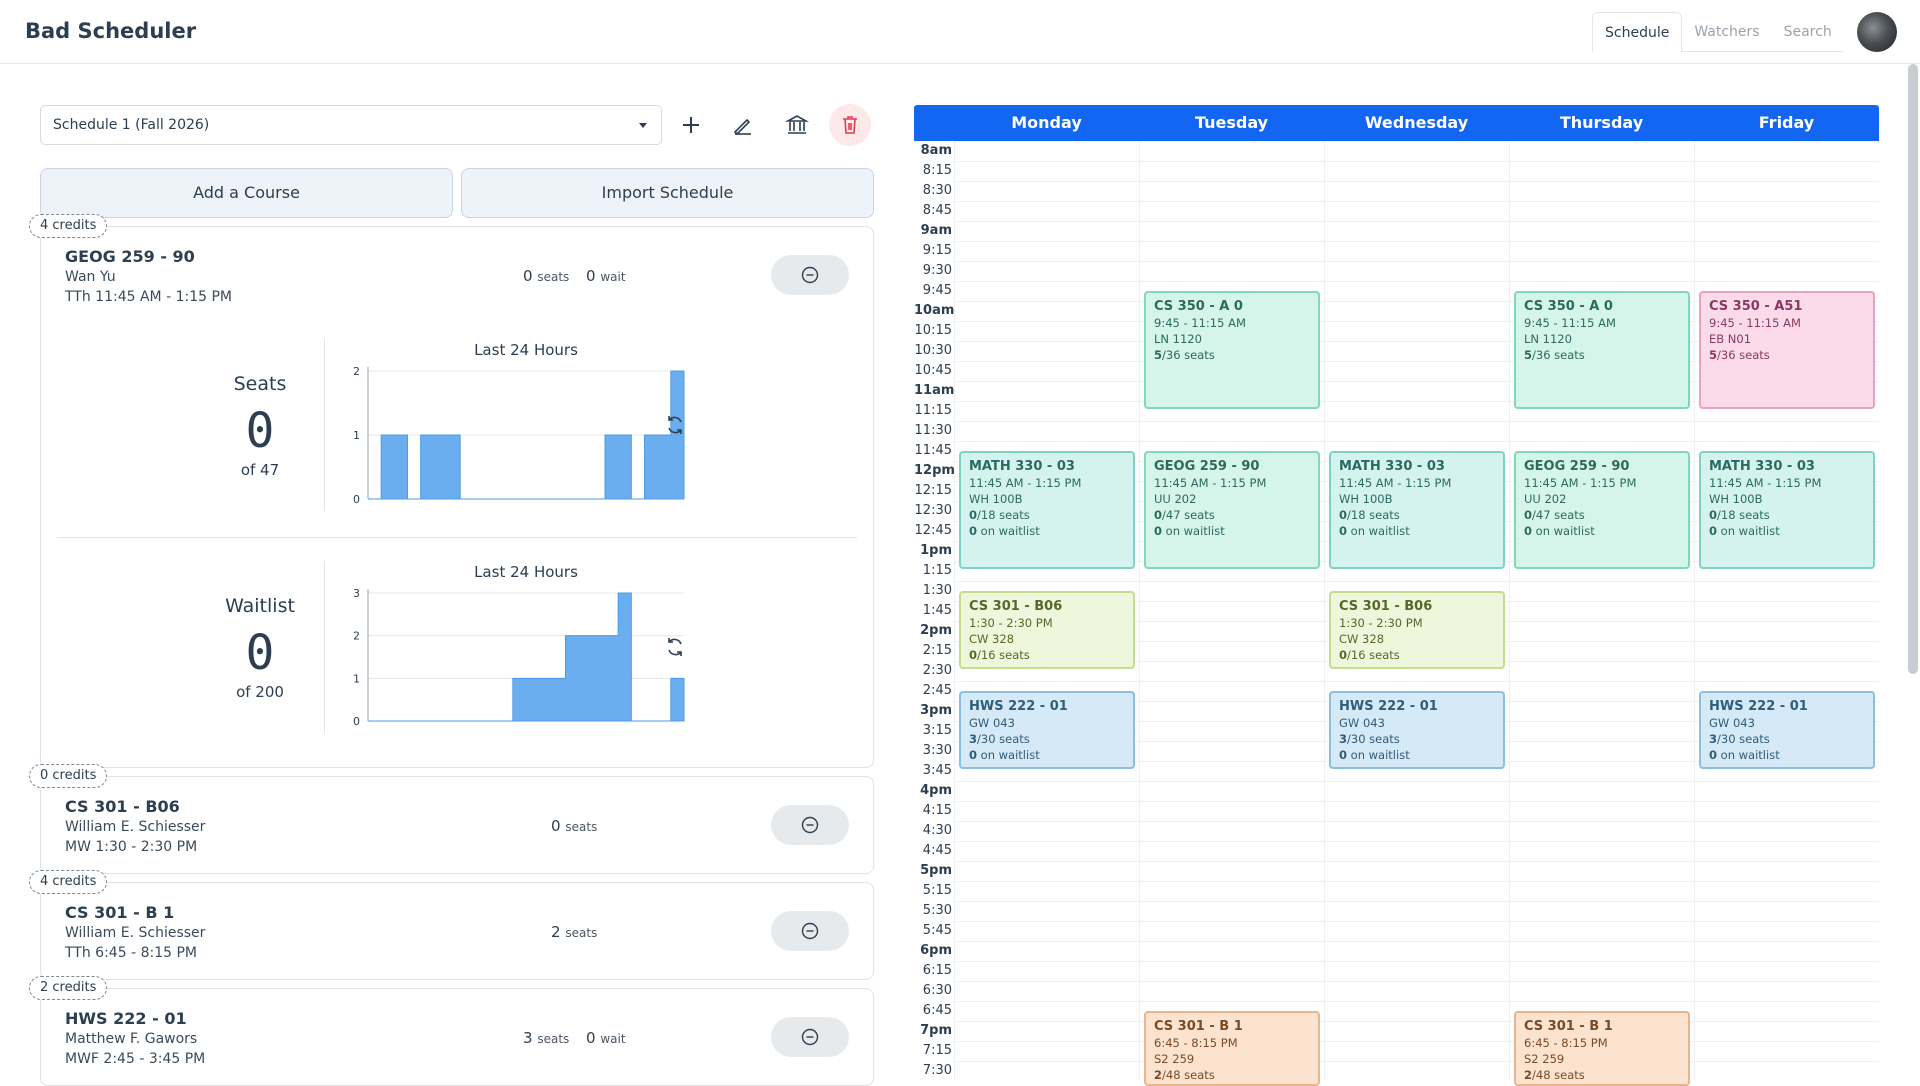  I want to click on event-detail: LN 1120, so click(1548, 339).